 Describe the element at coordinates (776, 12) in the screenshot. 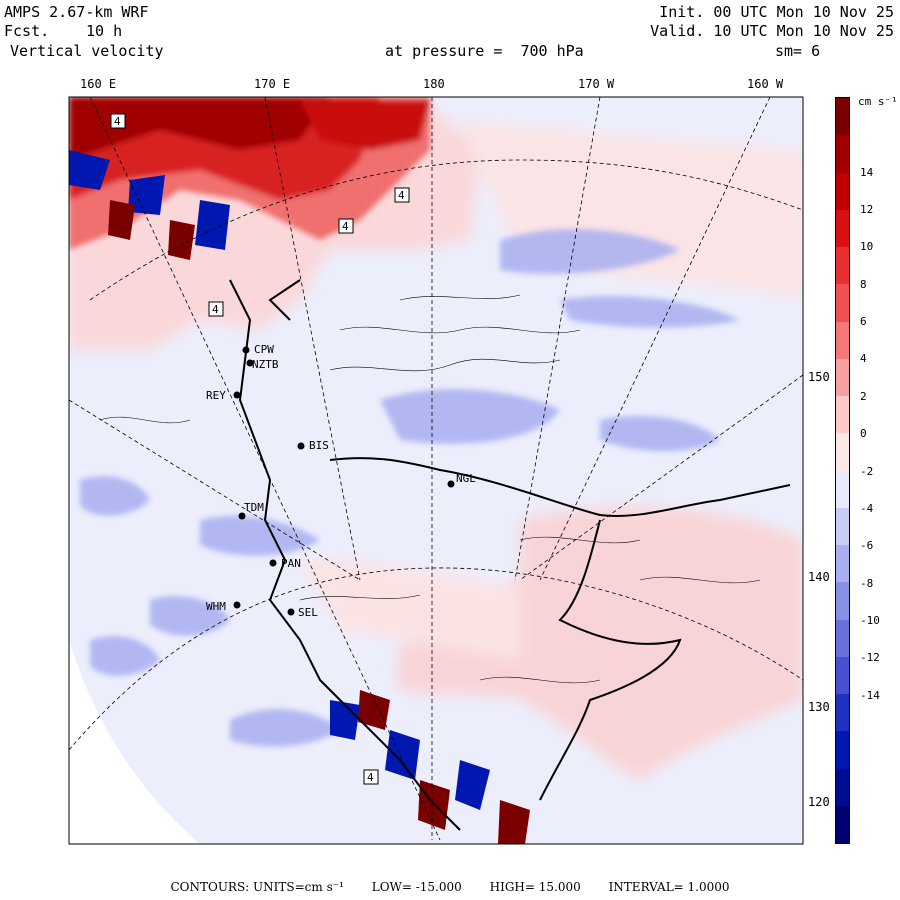

I see `init-time: Init. 00 UTC Mon 10 Nov 25` at that location.